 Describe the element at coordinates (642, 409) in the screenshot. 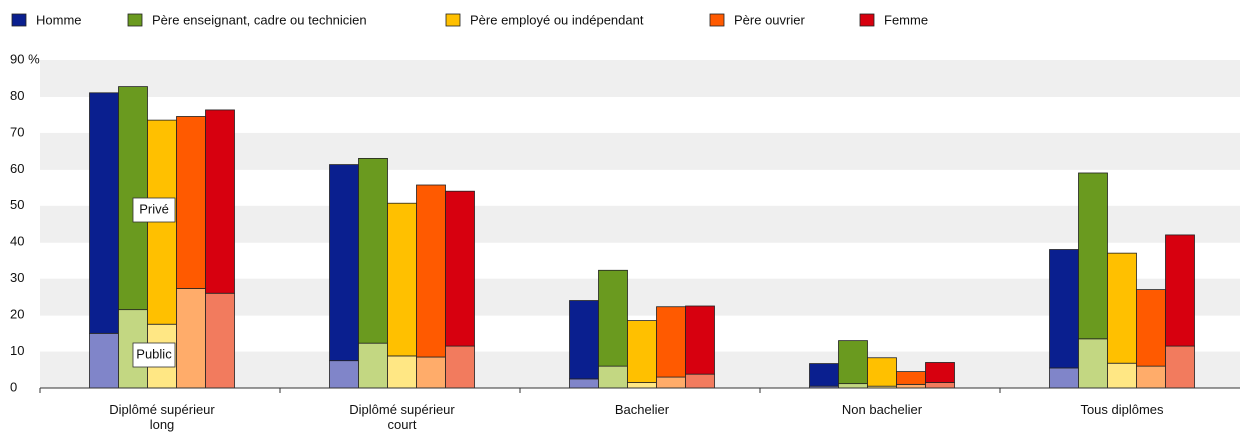

I see `x-tick-label: Bachelier` at that location.